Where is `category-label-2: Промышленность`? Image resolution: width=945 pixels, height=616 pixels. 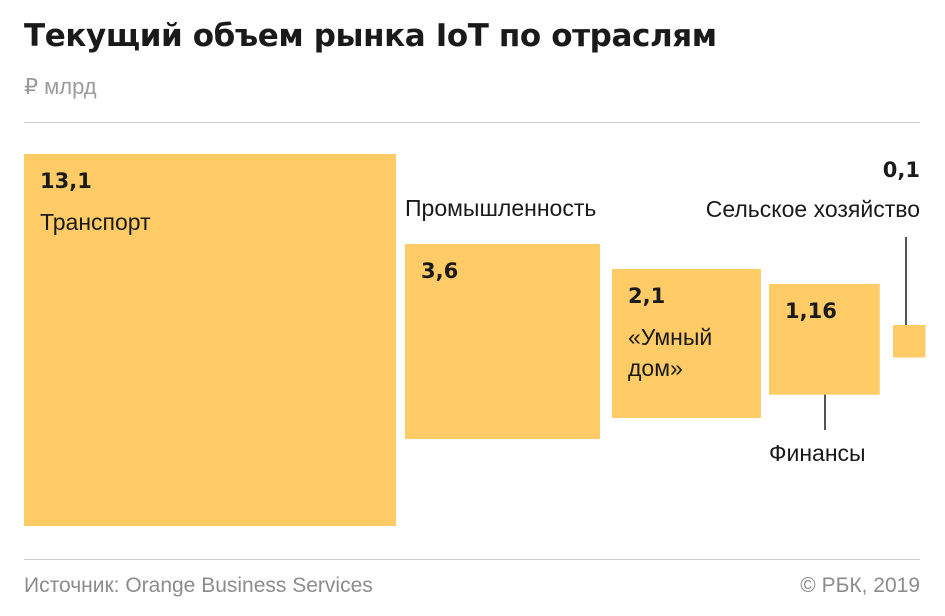
category-label-2: Промышленность is located at coordinates (500, 208).